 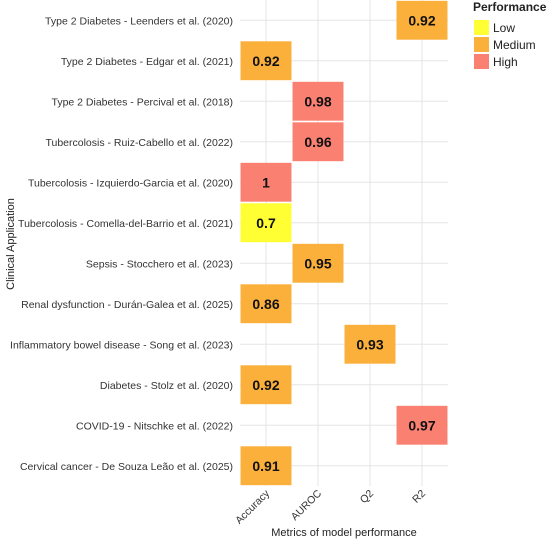 What do you see at coordinates (481, 61) in the screenshot?
I see `legend-swatch-high` at bounding box center [481, 61].